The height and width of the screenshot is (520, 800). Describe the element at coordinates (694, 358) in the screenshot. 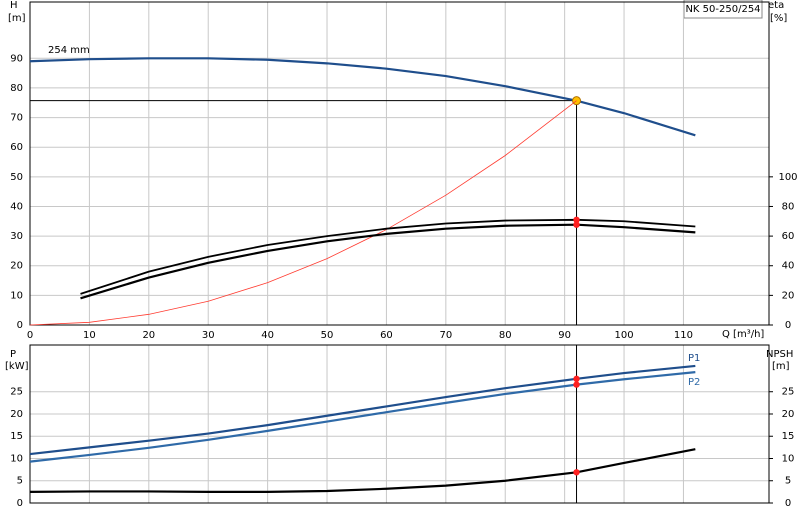

I see `curve-label: P1` at that location.